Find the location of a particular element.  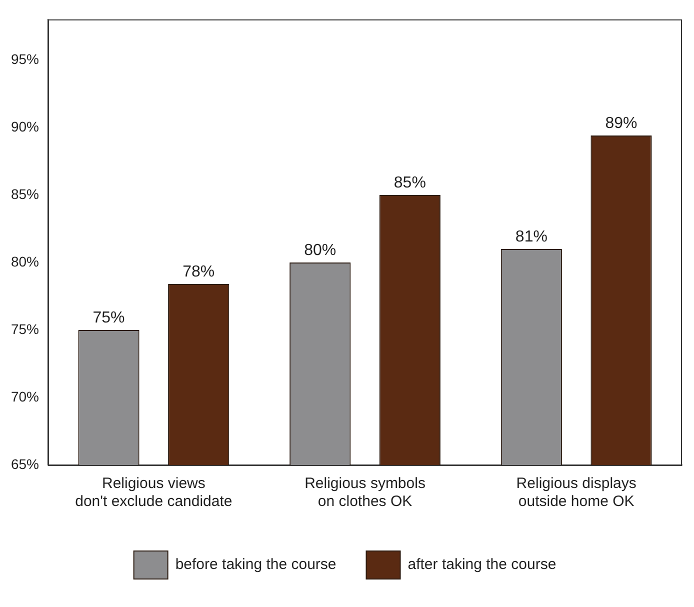

legend-label: before taking the course is located at coordinates (255, 565).